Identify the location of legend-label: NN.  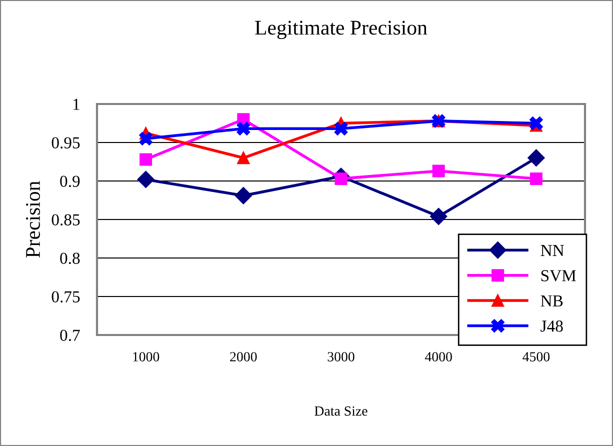
(552, 250).